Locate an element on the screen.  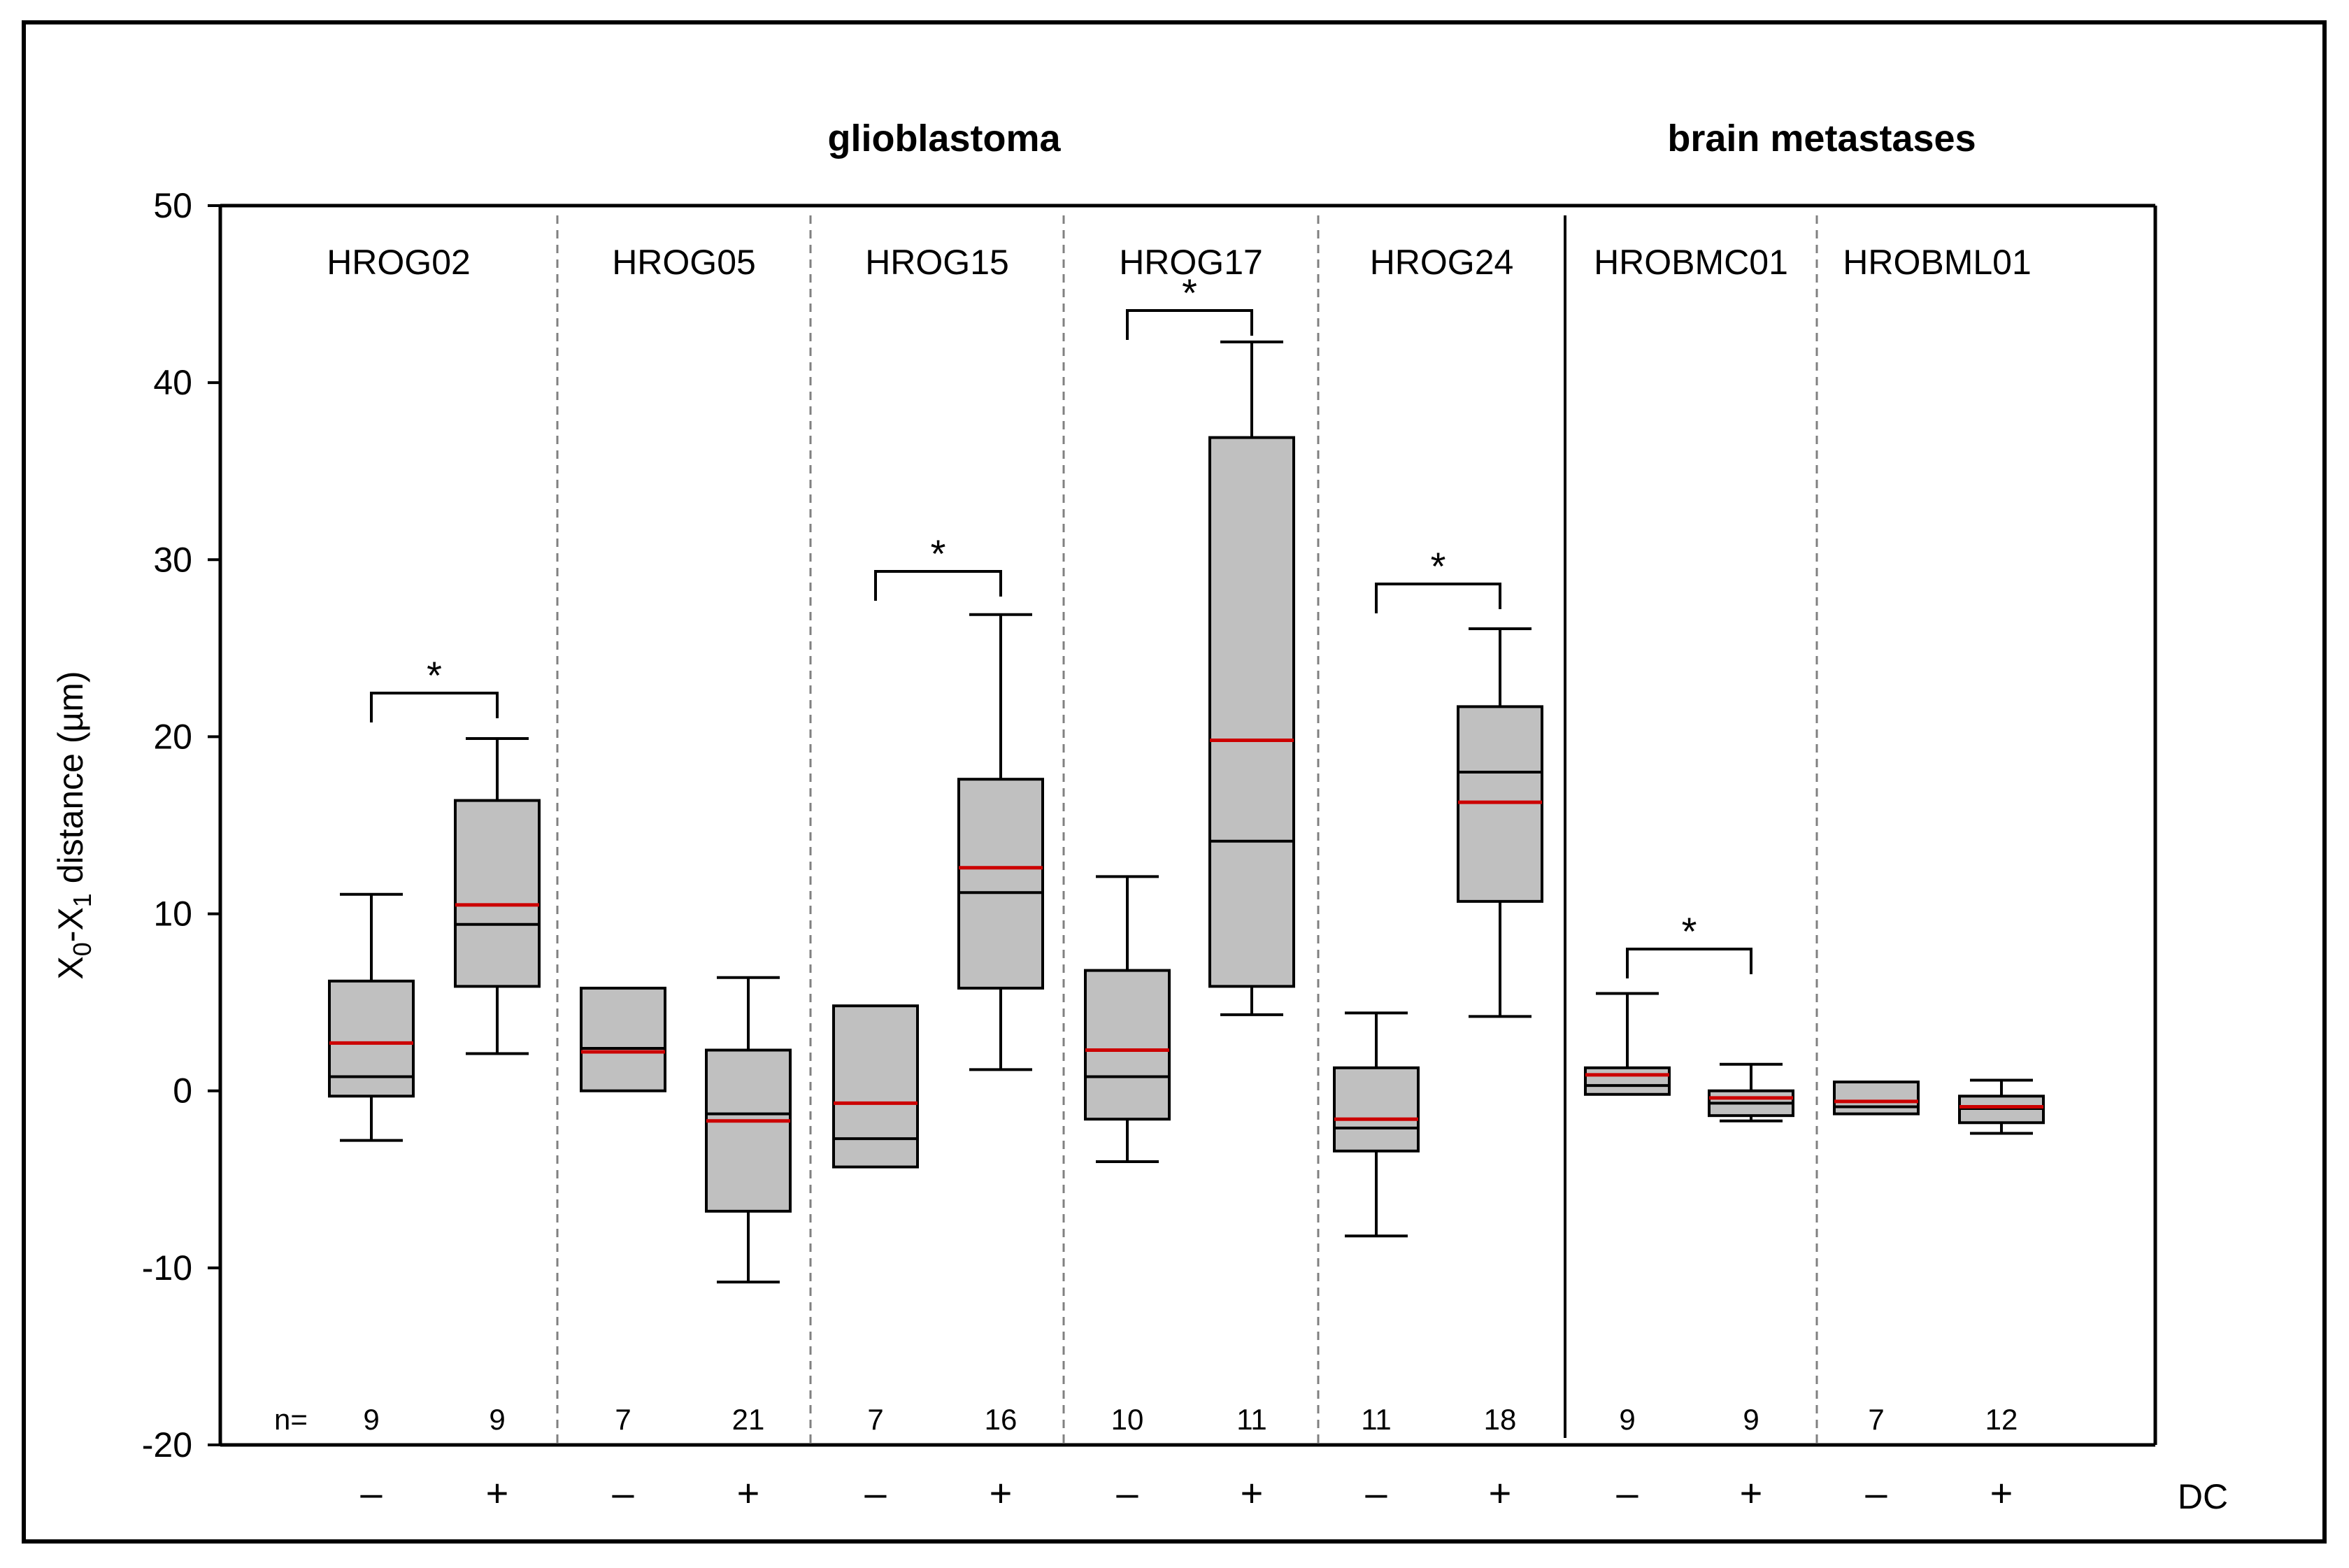
n-label: 16 is located at coordinates (1002, 1419).